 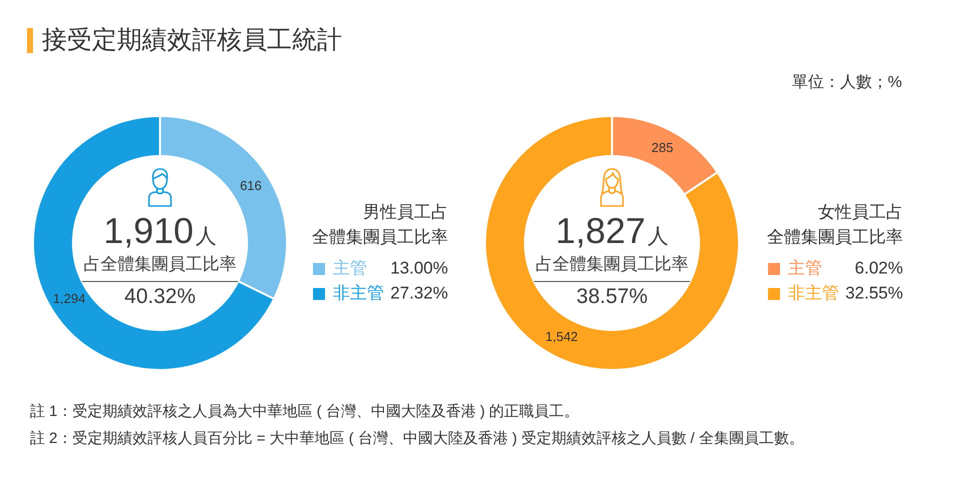 I want to click on text: 1,910人, so click(x=160, y=230).